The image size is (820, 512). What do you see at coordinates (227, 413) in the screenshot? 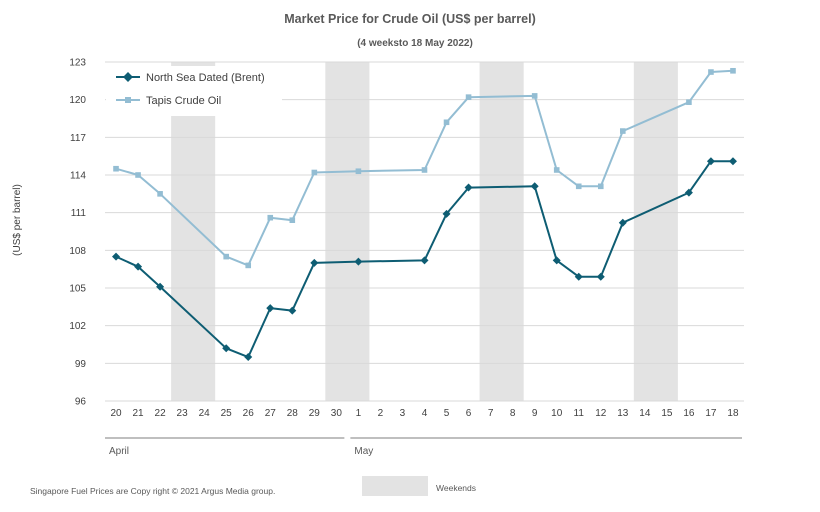
I see `x-tick-label: 25` at bounding box center [227, 413].